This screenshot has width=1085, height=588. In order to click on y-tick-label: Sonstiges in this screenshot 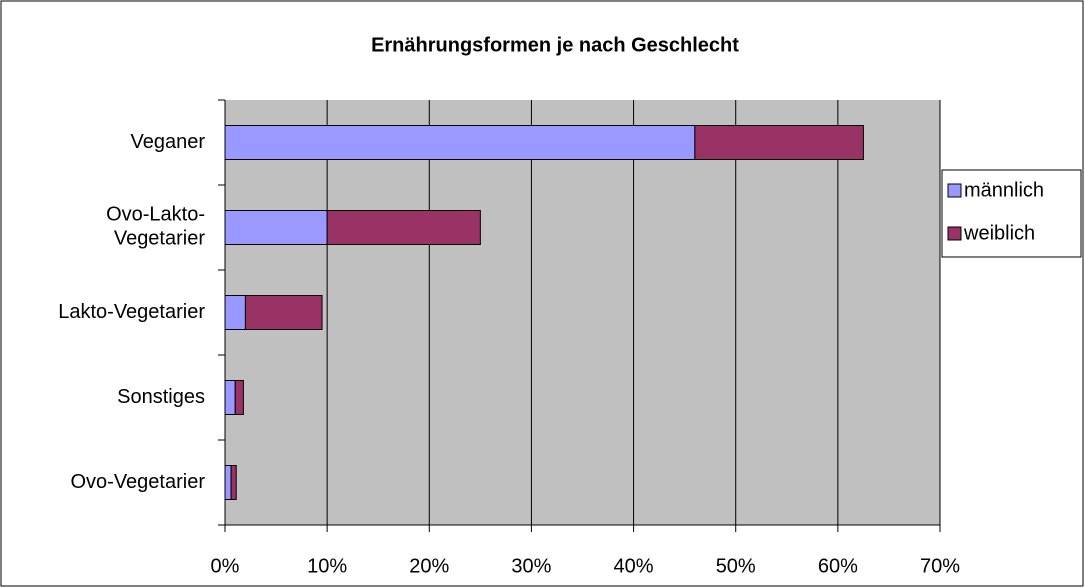, I will do `click(161, 397)`.